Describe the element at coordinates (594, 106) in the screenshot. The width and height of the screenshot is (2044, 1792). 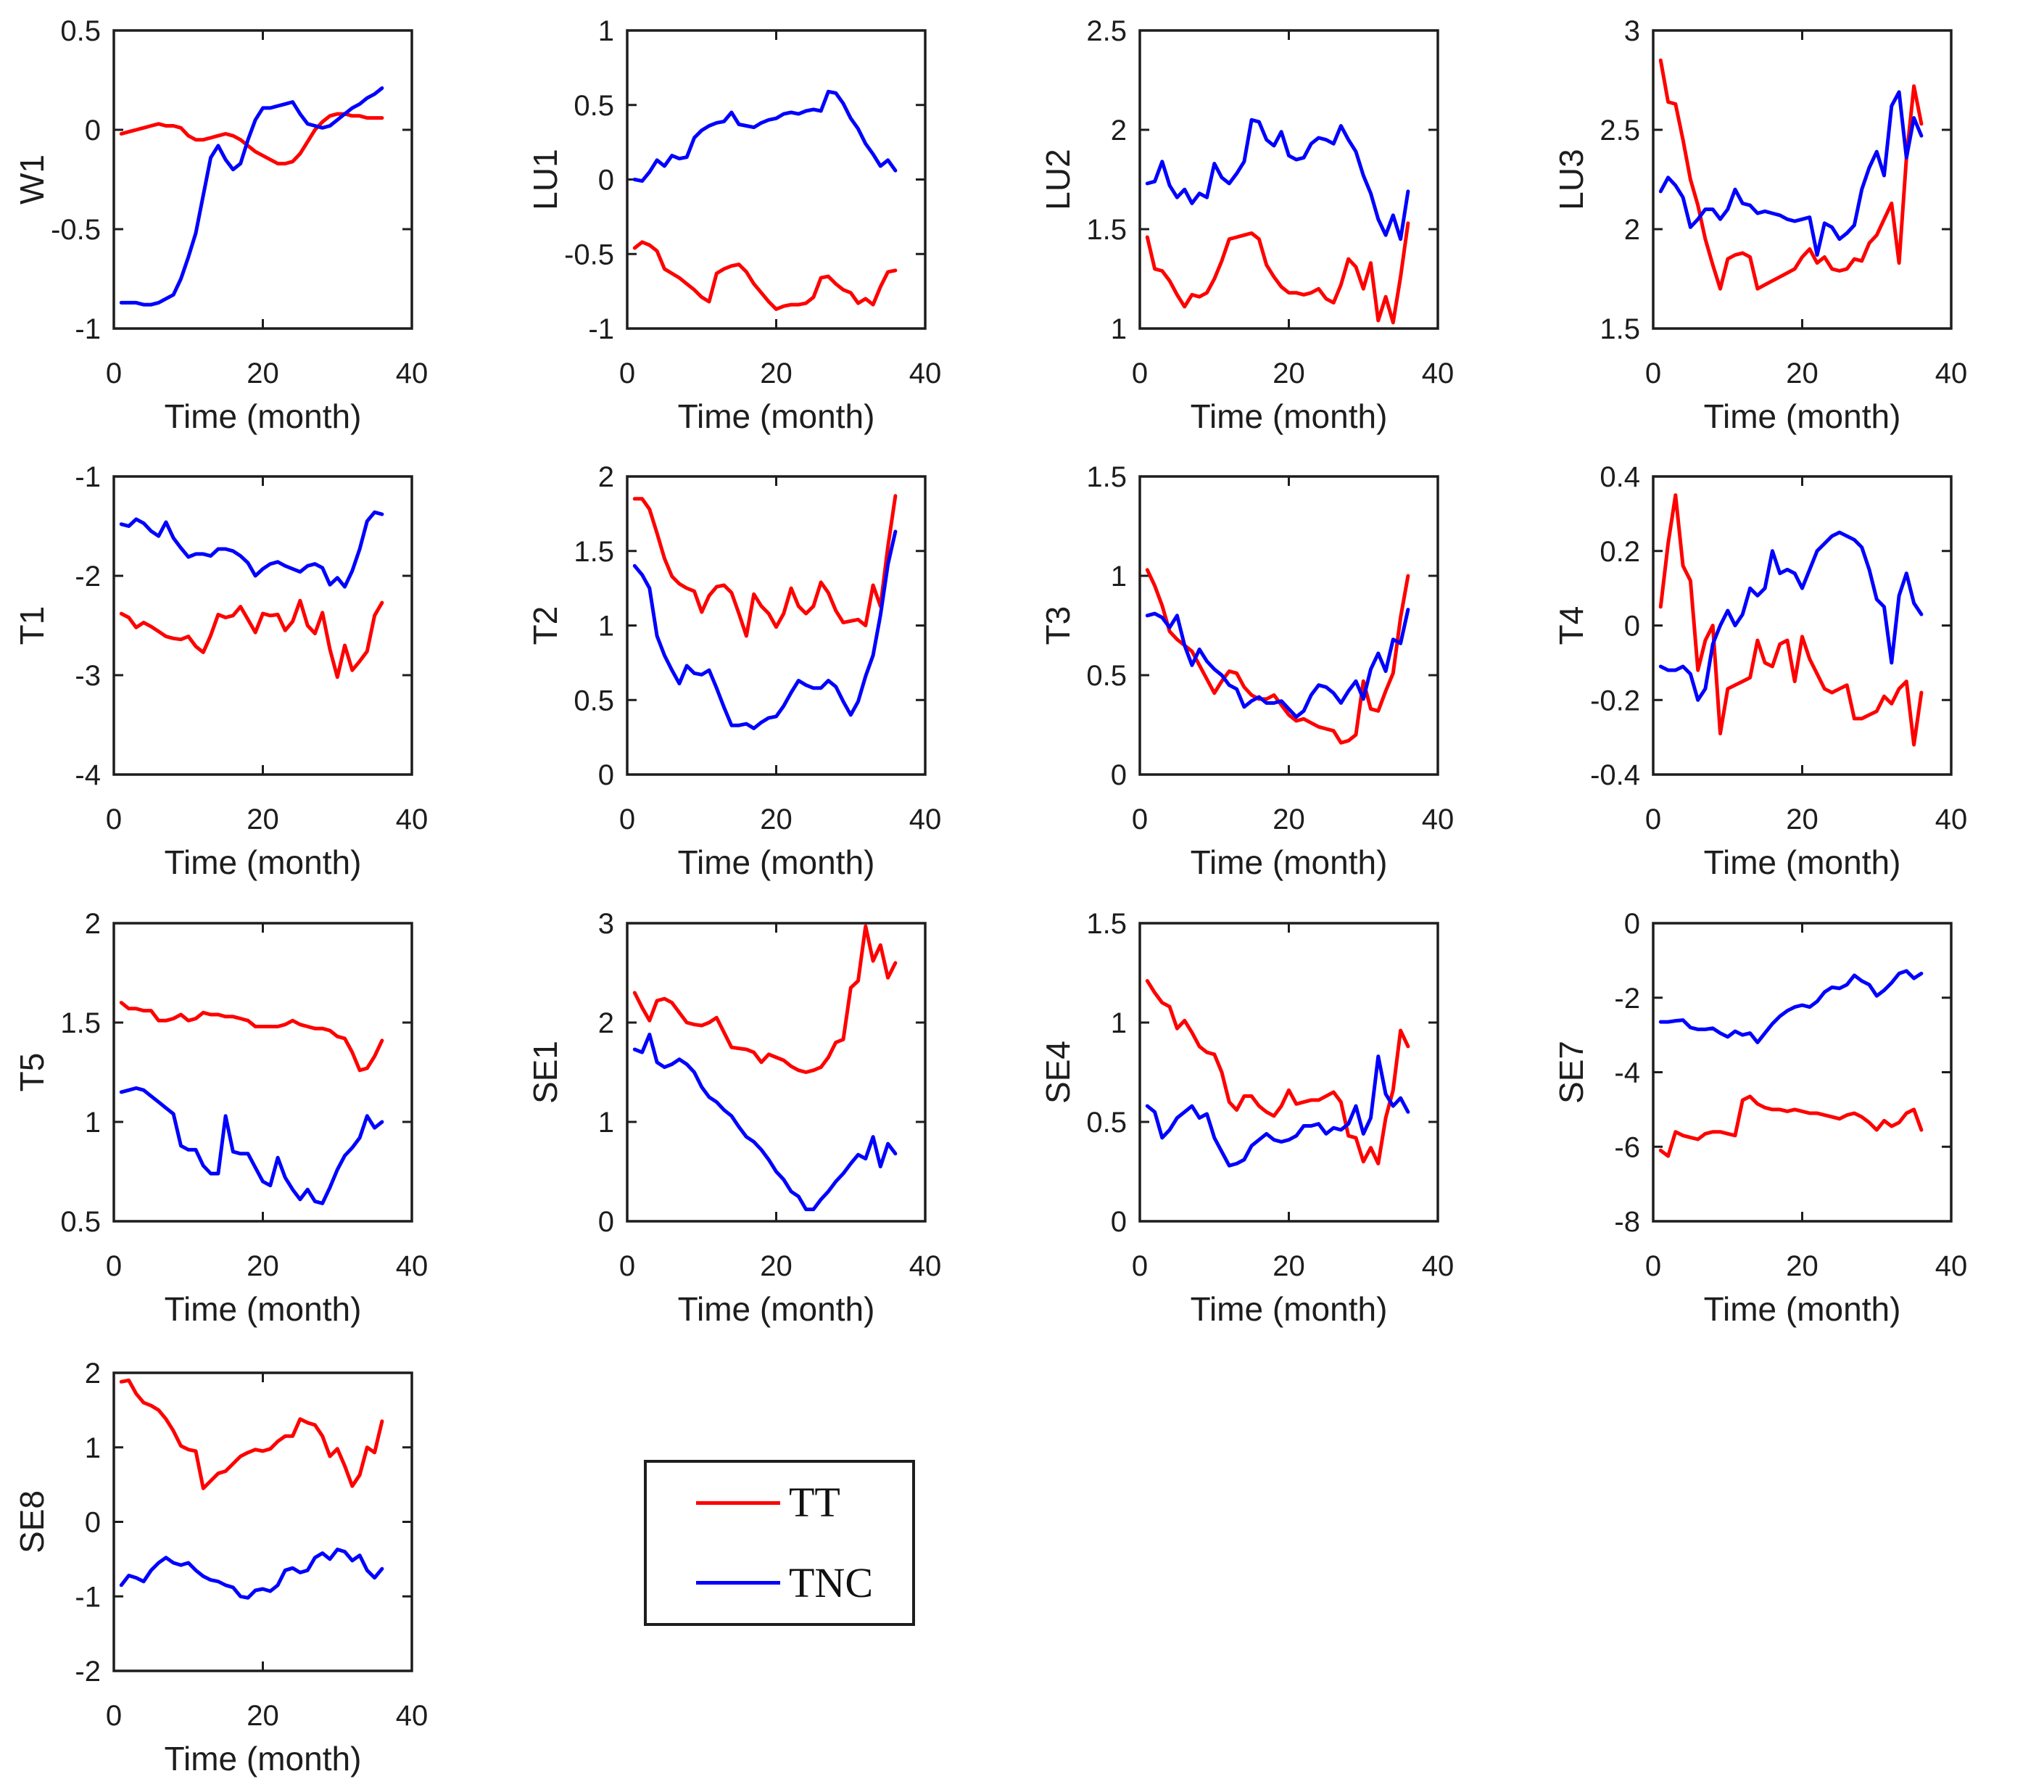
I see `lu1-ytick-label: 0.5` at that location.